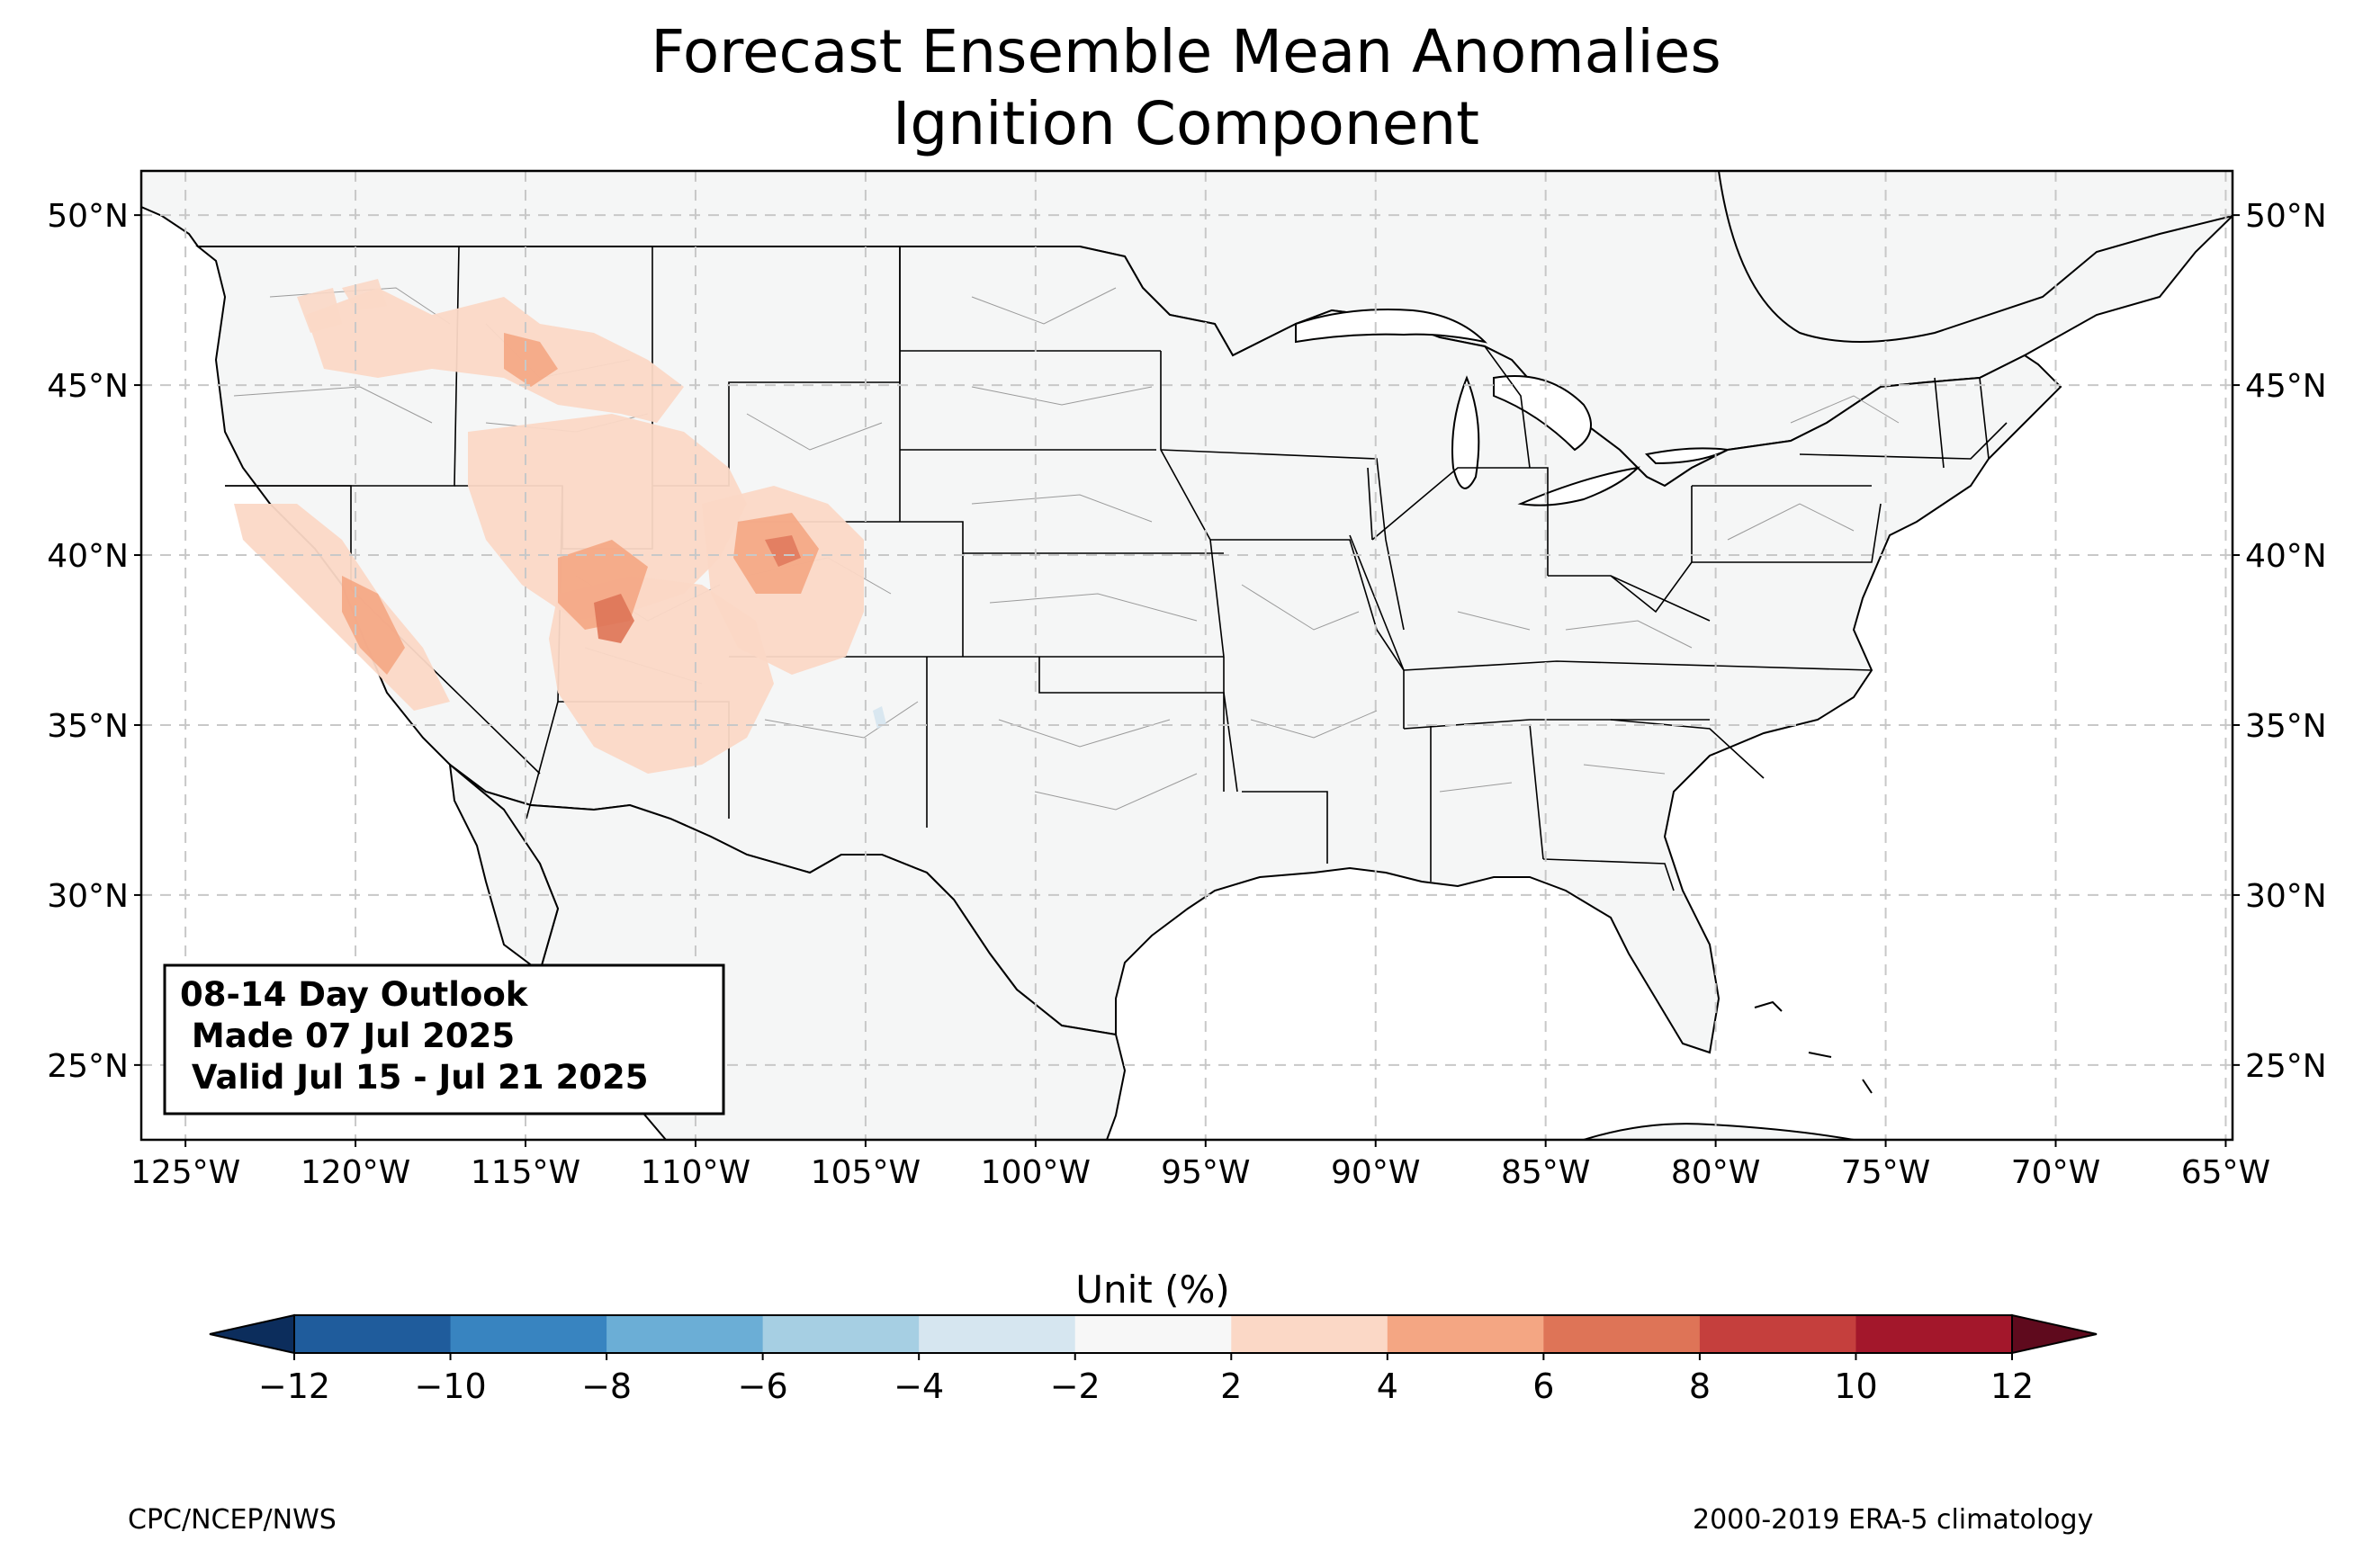 This screenshot has width=2372, height=1568. I want to click on lon-tick-label: 95°W, so click(1206, 1172).